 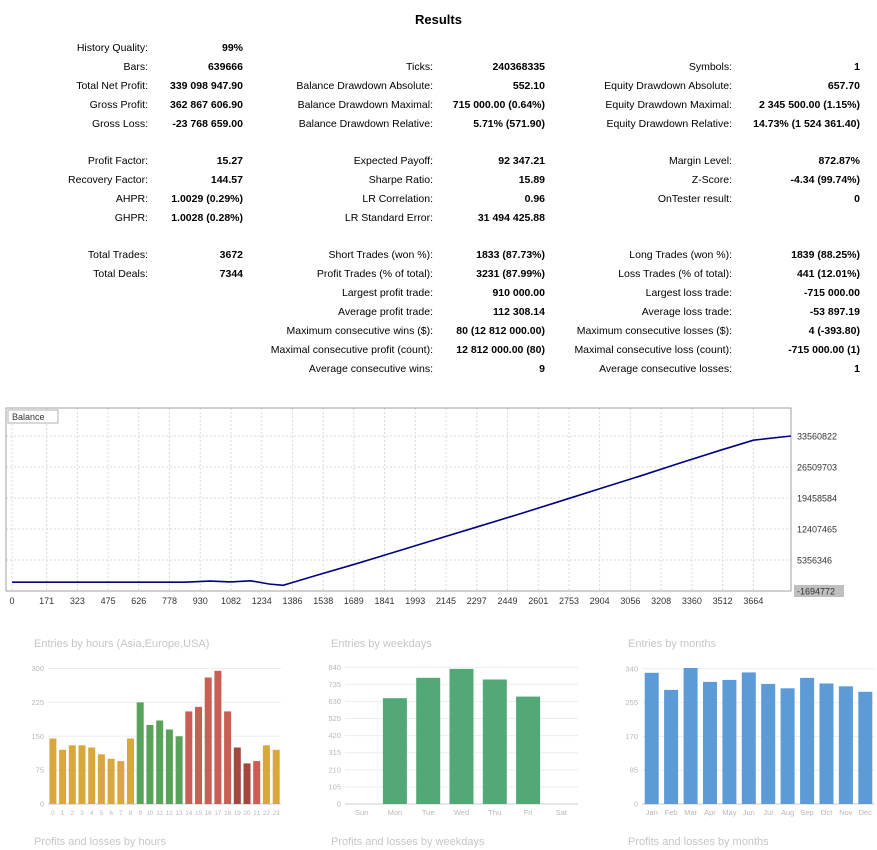 What do you see at coordinates (534, 198) in the screenshot?
I see `stat-value: 0.96` at bounding box center [534, 198].